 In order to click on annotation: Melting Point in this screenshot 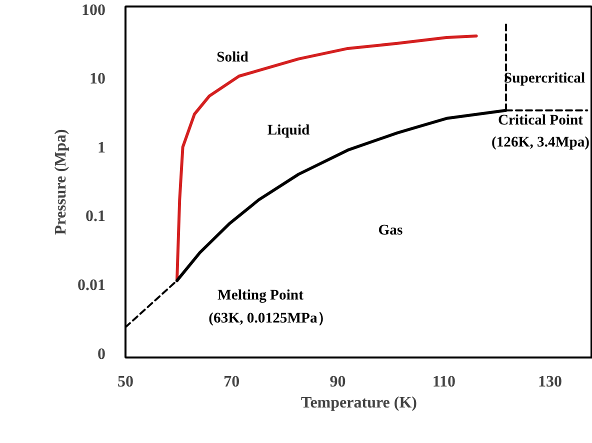, I will do `click(261, 296)`.